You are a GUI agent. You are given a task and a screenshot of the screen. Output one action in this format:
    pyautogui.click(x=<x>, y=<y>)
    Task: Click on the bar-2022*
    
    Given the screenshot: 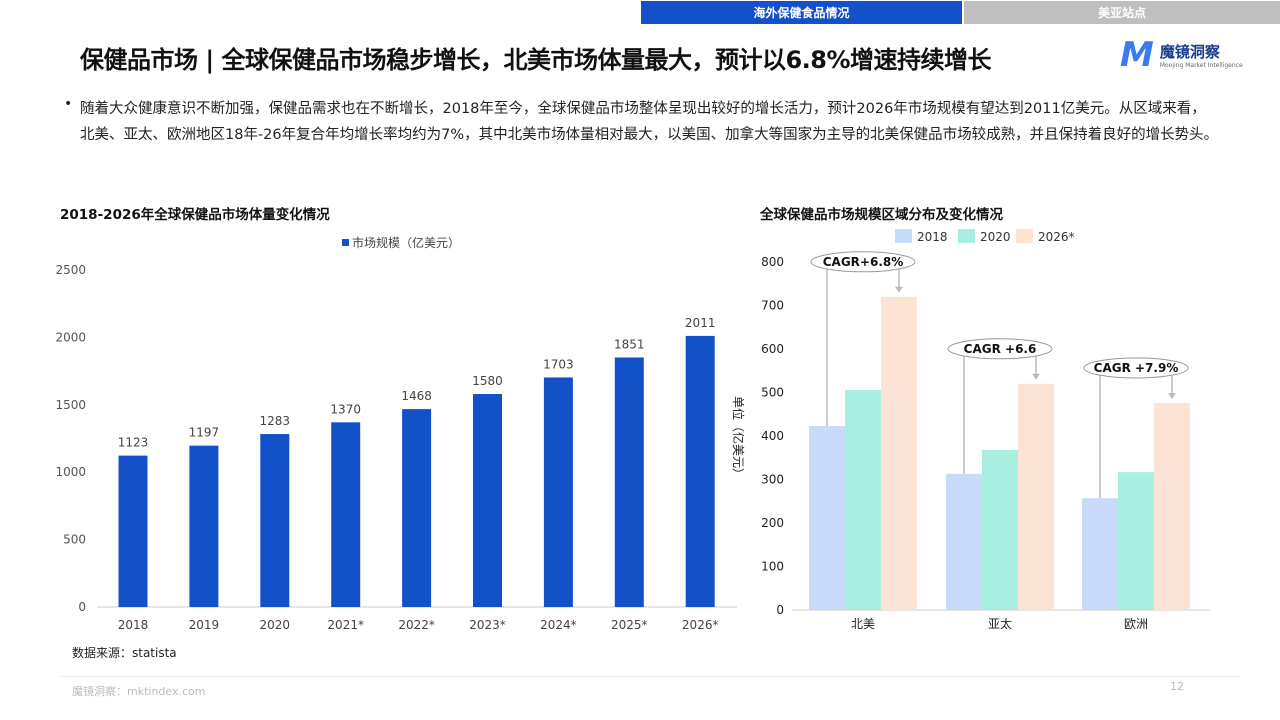 What is the action you would take?
    pyautogui.click(x=417, y=508)
    